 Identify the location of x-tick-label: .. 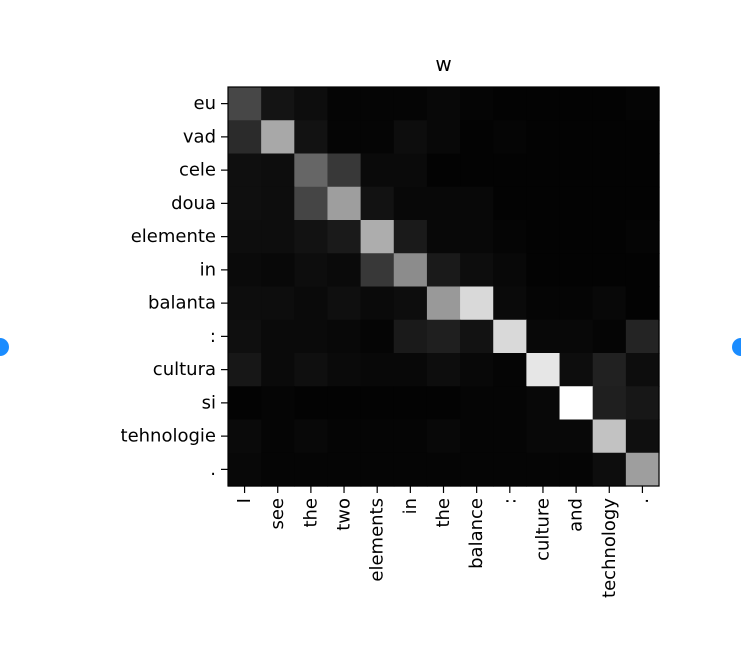
(642, 501).